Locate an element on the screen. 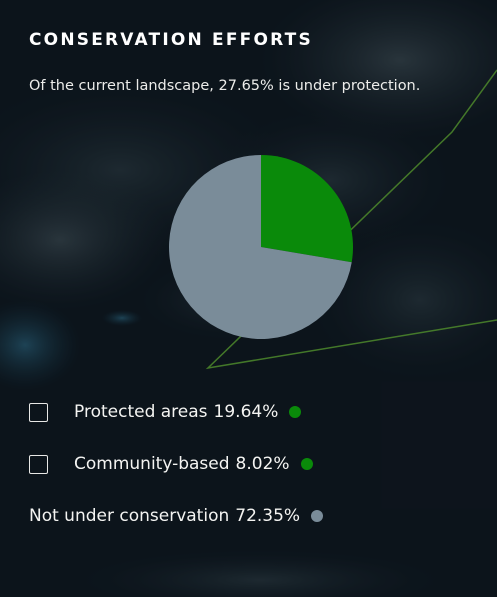 The height and width of the screenshot is (597, 497). legend-label: Protected areas is located at coordinates (141, 412).